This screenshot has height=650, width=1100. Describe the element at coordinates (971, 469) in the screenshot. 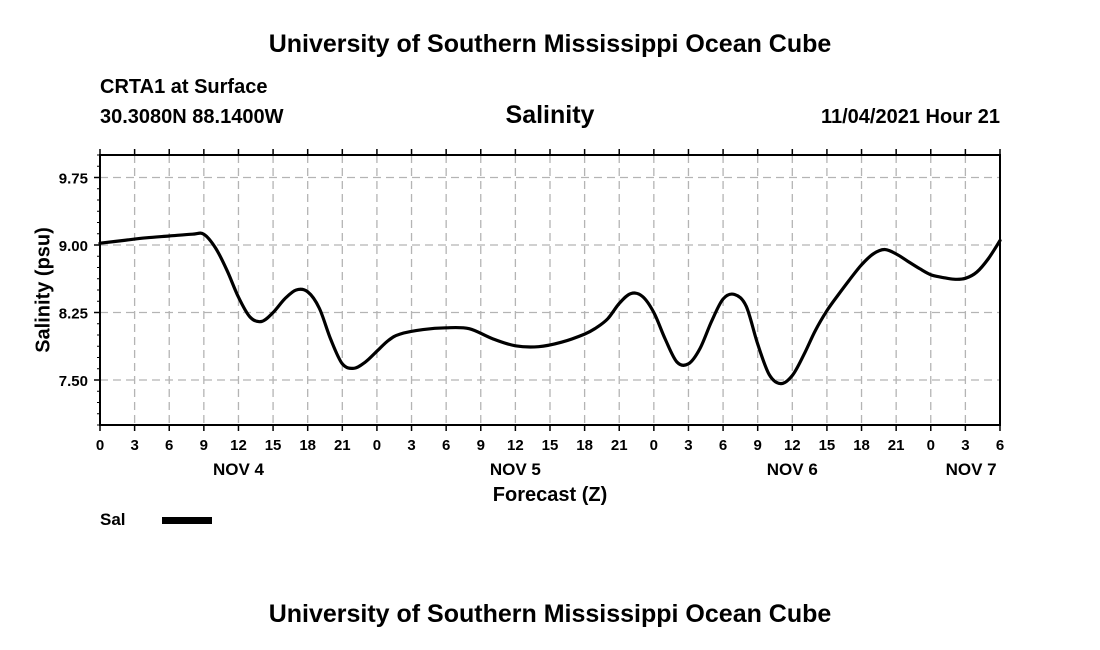

I see `day-label: NOV 7` at that location.